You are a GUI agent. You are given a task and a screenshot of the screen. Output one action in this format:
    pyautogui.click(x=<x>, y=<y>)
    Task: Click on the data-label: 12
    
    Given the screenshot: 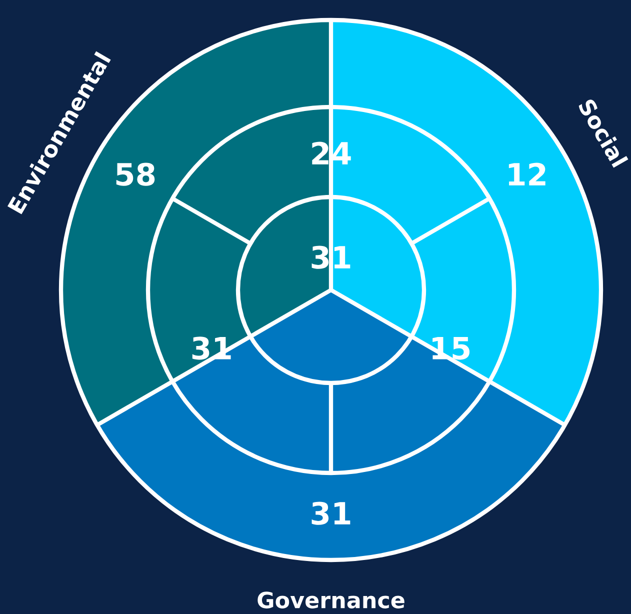 What is the action you would take?
    pyautogui.click(x=527, y=174)
    